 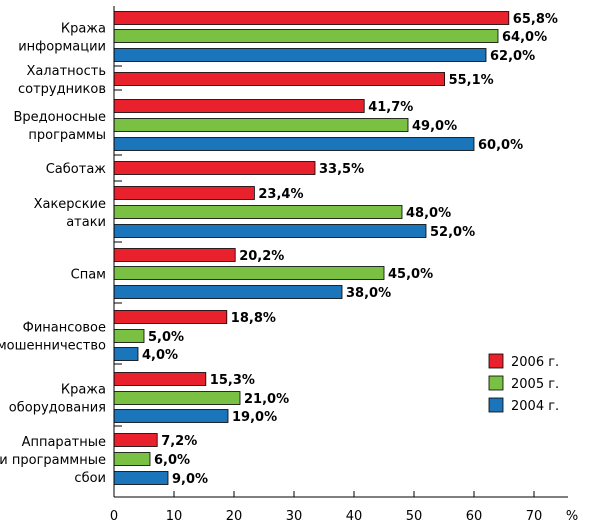 What do you see at coordinates (62, 47) in the screenshot?
I see `category-label: информации` at bounding box center [62, 47].